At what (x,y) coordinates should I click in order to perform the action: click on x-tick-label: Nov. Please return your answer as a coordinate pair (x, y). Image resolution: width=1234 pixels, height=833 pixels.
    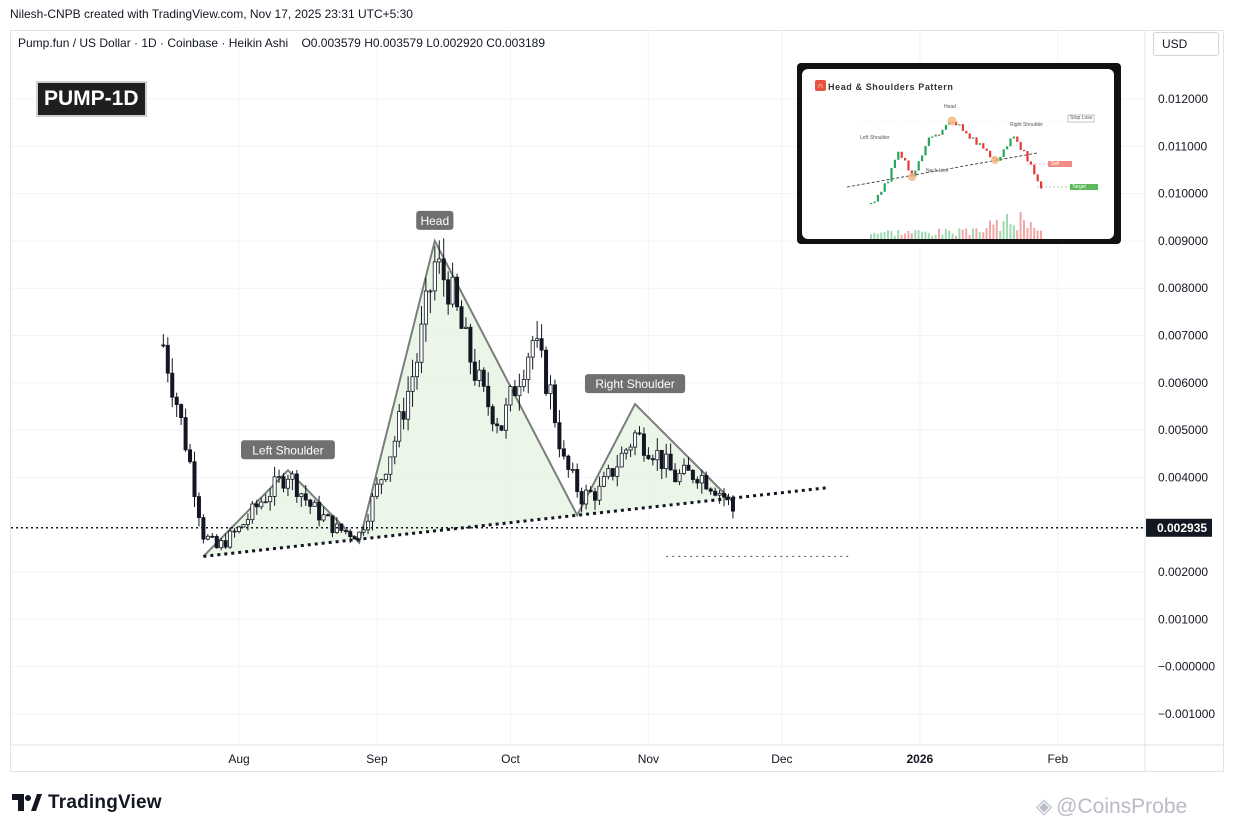
    Looking at the image, I should click on (648, 759).